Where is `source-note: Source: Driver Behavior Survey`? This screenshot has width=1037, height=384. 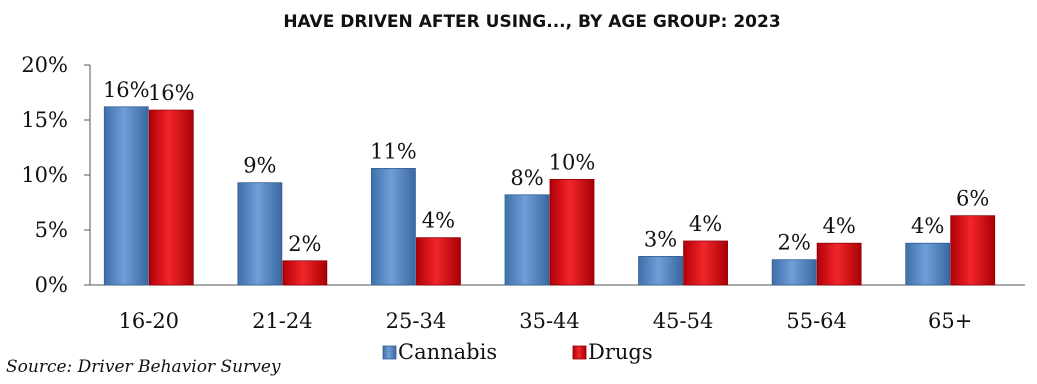 source-note: Source: Driver Behavior Survey is located at coordinates (143, 367).